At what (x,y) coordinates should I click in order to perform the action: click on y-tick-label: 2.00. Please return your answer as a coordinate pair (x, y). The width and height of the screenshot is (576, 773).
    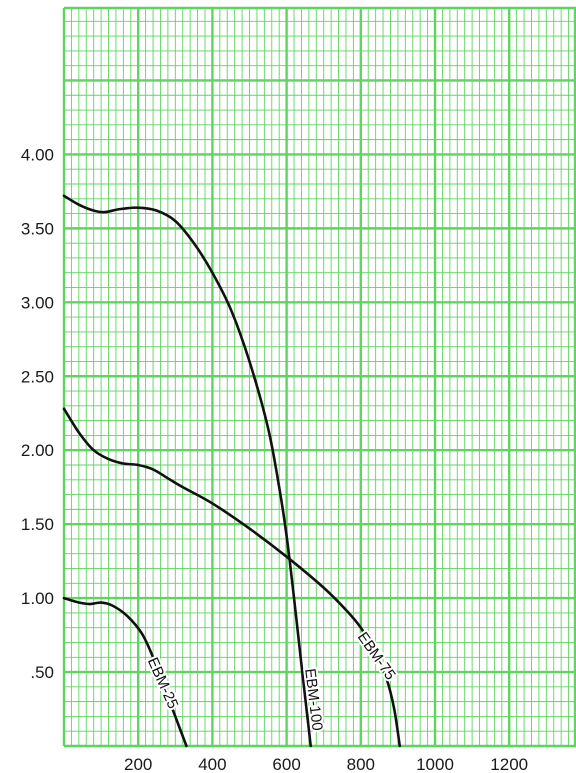
    Looking at the image, I should click on (37, 450).